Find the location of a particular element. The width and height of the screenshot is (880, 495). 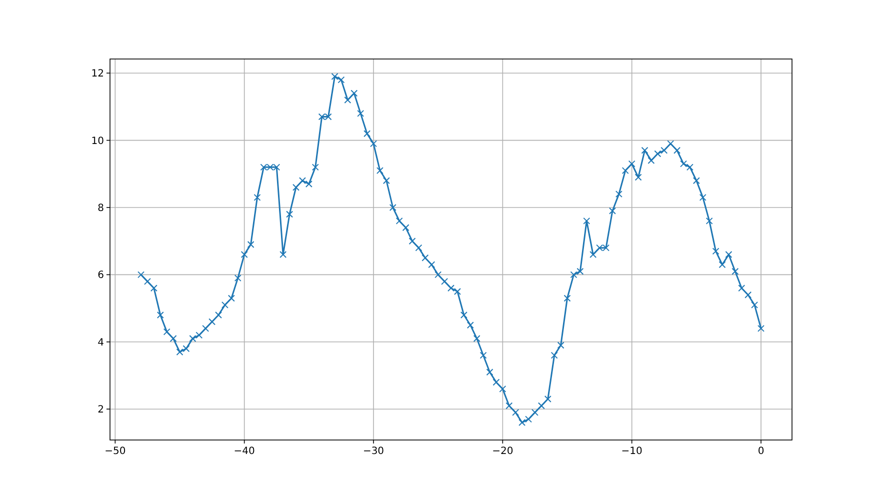

x-tick-label: −40 is located at coordinates (244, 451).